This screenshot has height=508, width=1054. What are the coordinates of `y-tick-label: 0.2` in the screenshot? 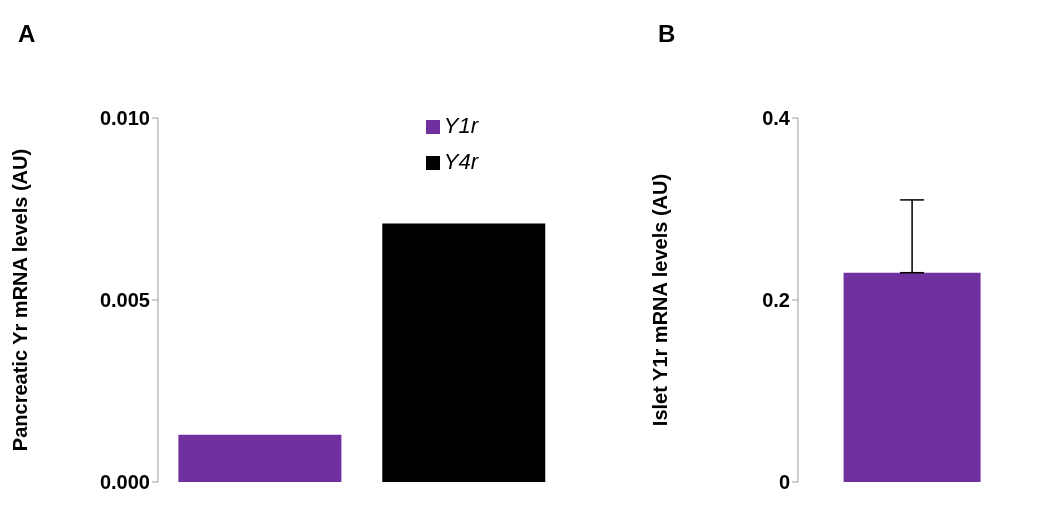 It's located at (776, 300).